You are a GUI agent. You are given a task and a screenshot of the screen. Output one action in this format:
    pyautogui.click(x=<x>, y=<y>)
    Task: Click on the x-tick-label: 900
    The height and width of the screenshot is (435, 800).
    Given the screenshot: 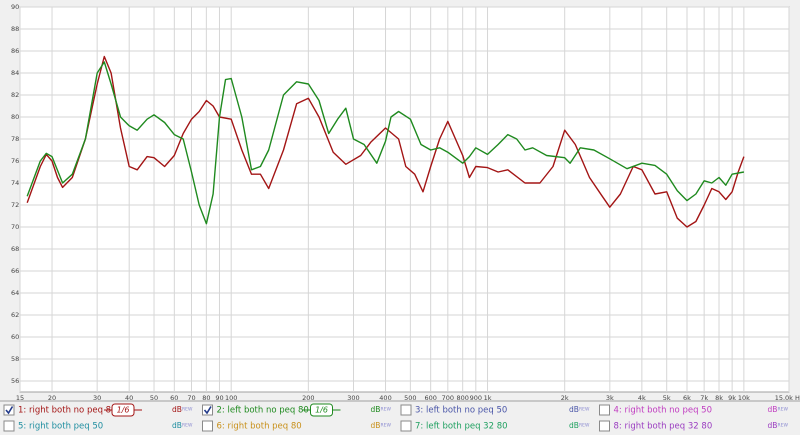 What is the action you would take?
    pyautogui.click(x=476, y=398)
    